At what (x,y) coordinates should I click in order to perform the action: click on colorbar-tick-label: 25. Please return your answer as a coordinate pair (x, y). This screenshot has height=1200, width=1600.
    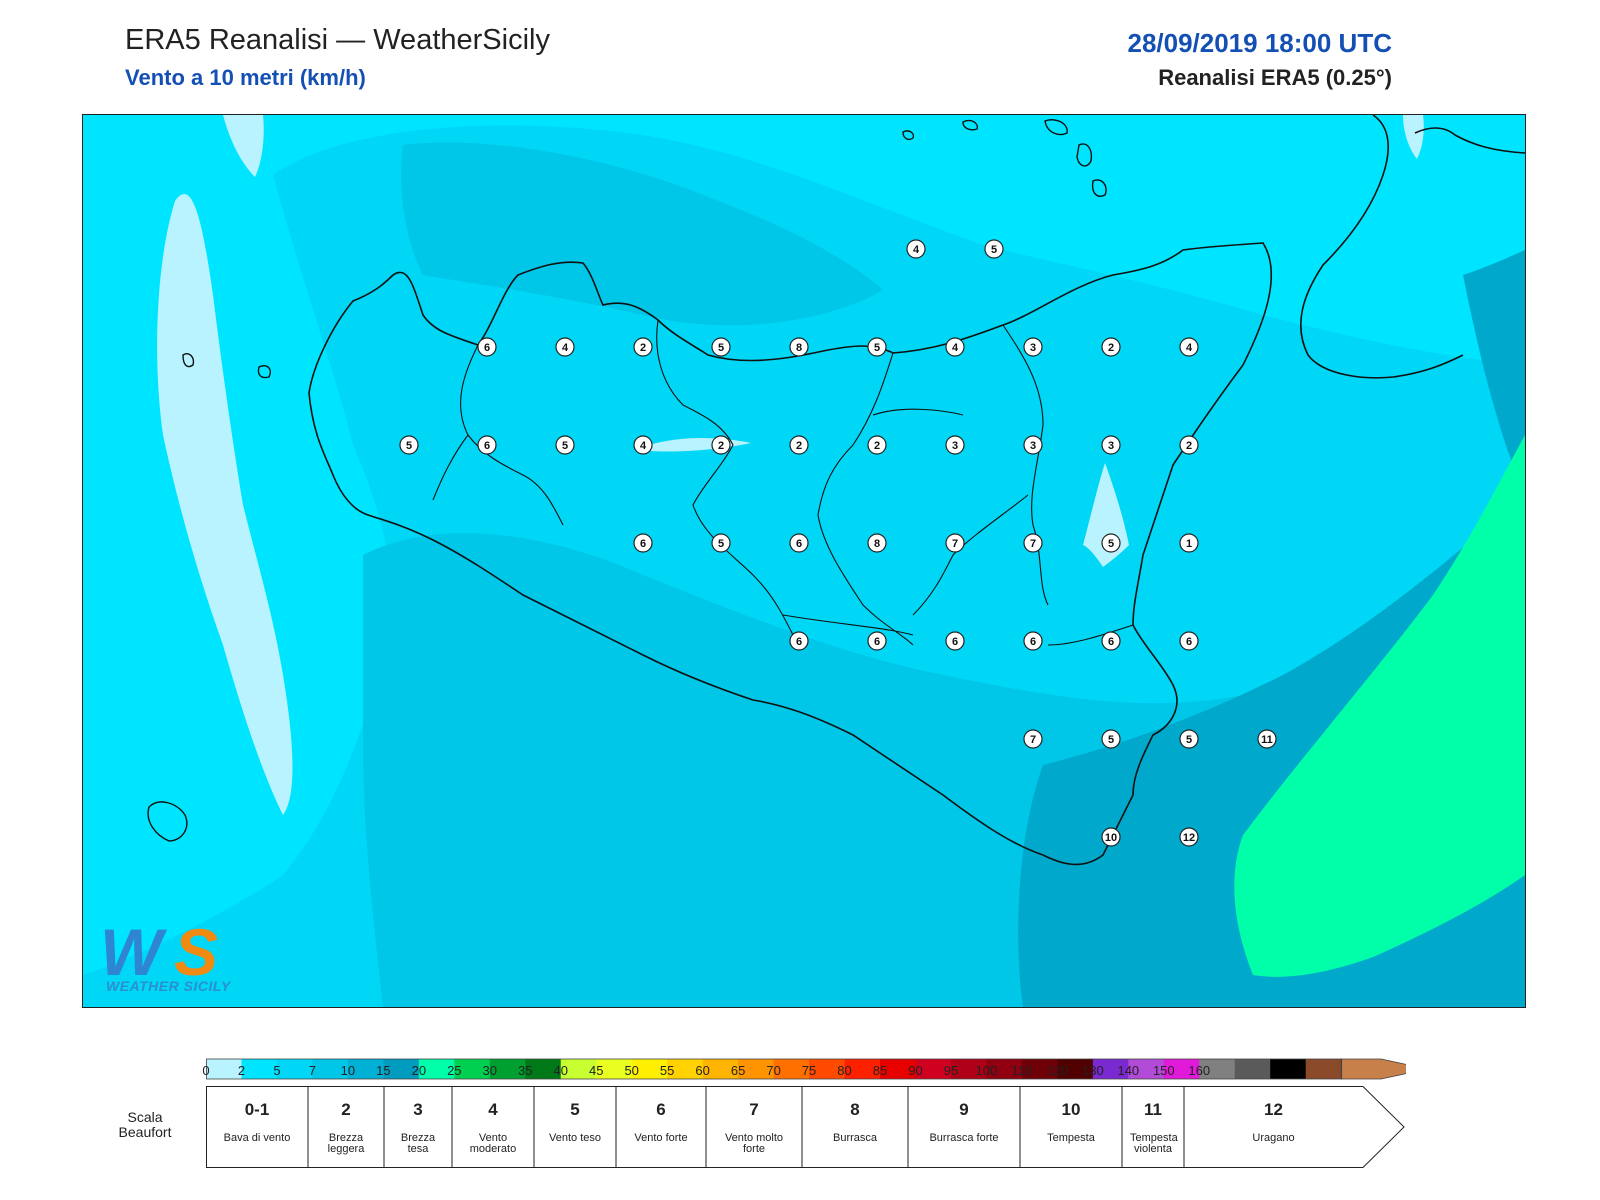
    Looking at the image, I should click on (454, 1070).